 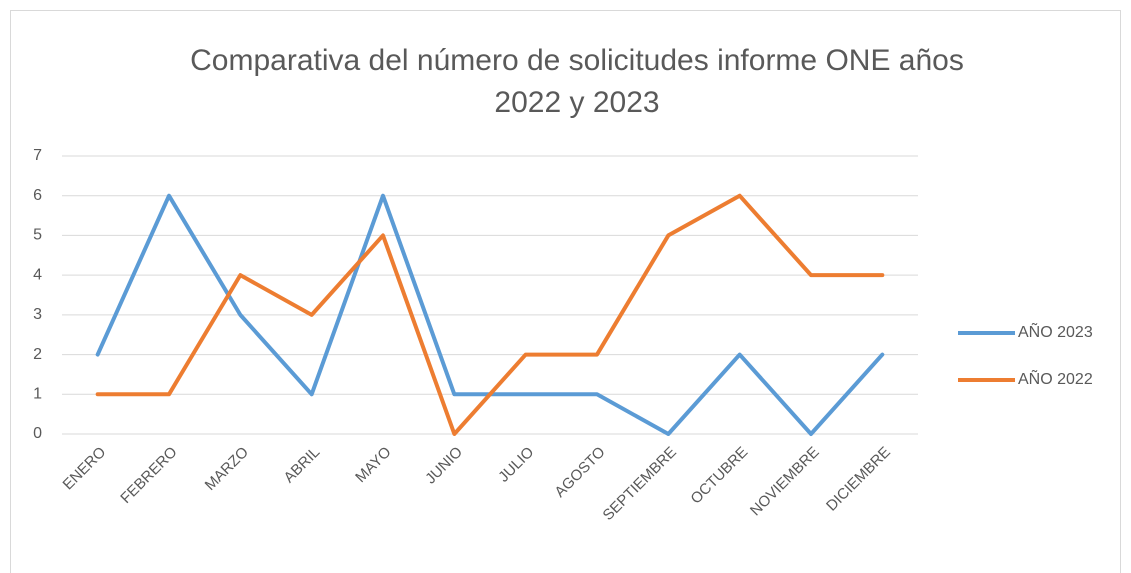 I want to click on x-tick-label: OCTUBRE, so click(x=719, y=476).